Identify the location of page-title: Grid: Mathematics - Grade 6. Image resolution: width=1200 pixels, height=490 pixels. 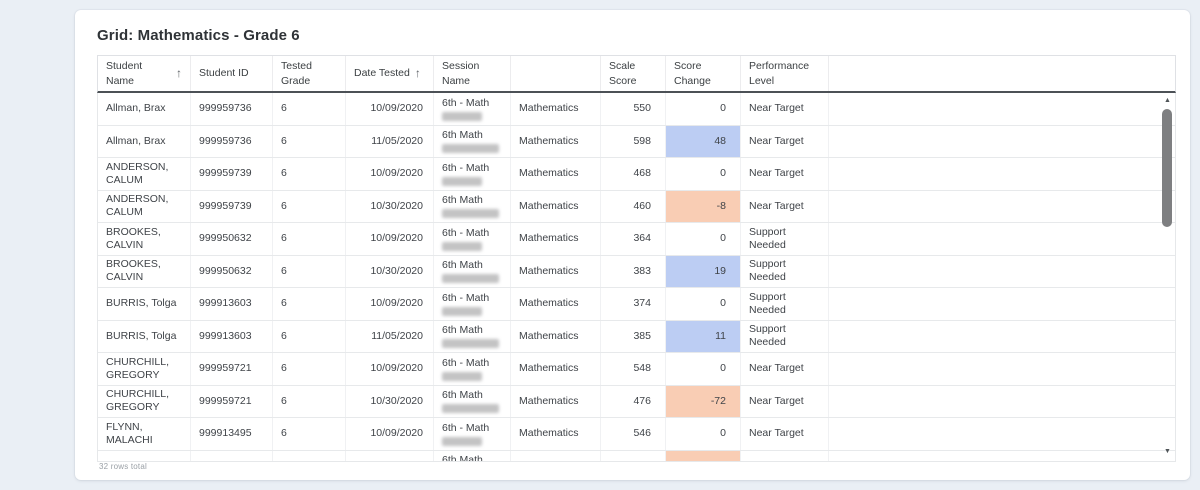
(198, 35).